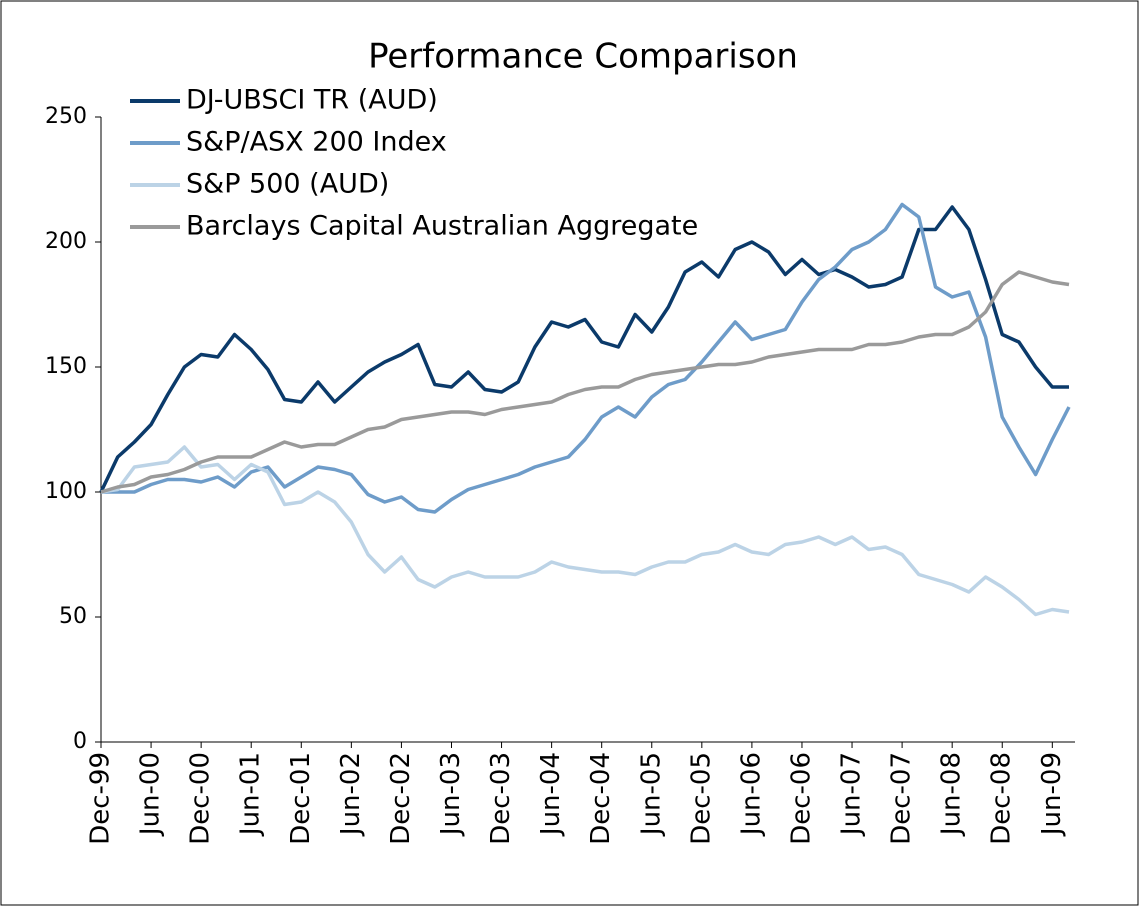 The width and height of the screenshot is (1140, 907). I want to click on x-tick-label: Jun-03, so click(451, 794).